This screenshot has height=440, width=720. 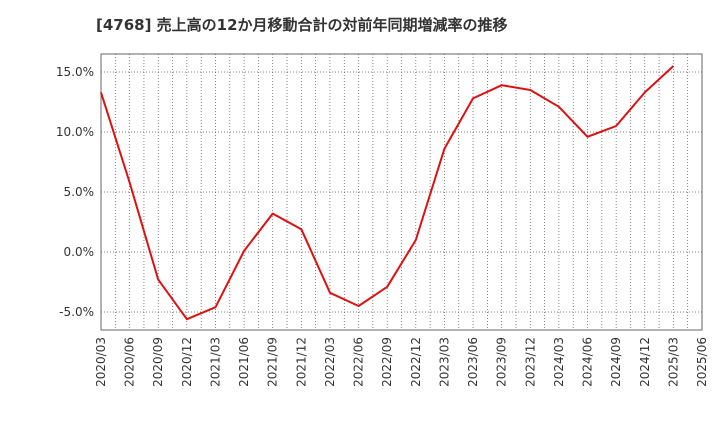 I want to click on x-tick-label: 2021/09, so click(x=273, y=362).